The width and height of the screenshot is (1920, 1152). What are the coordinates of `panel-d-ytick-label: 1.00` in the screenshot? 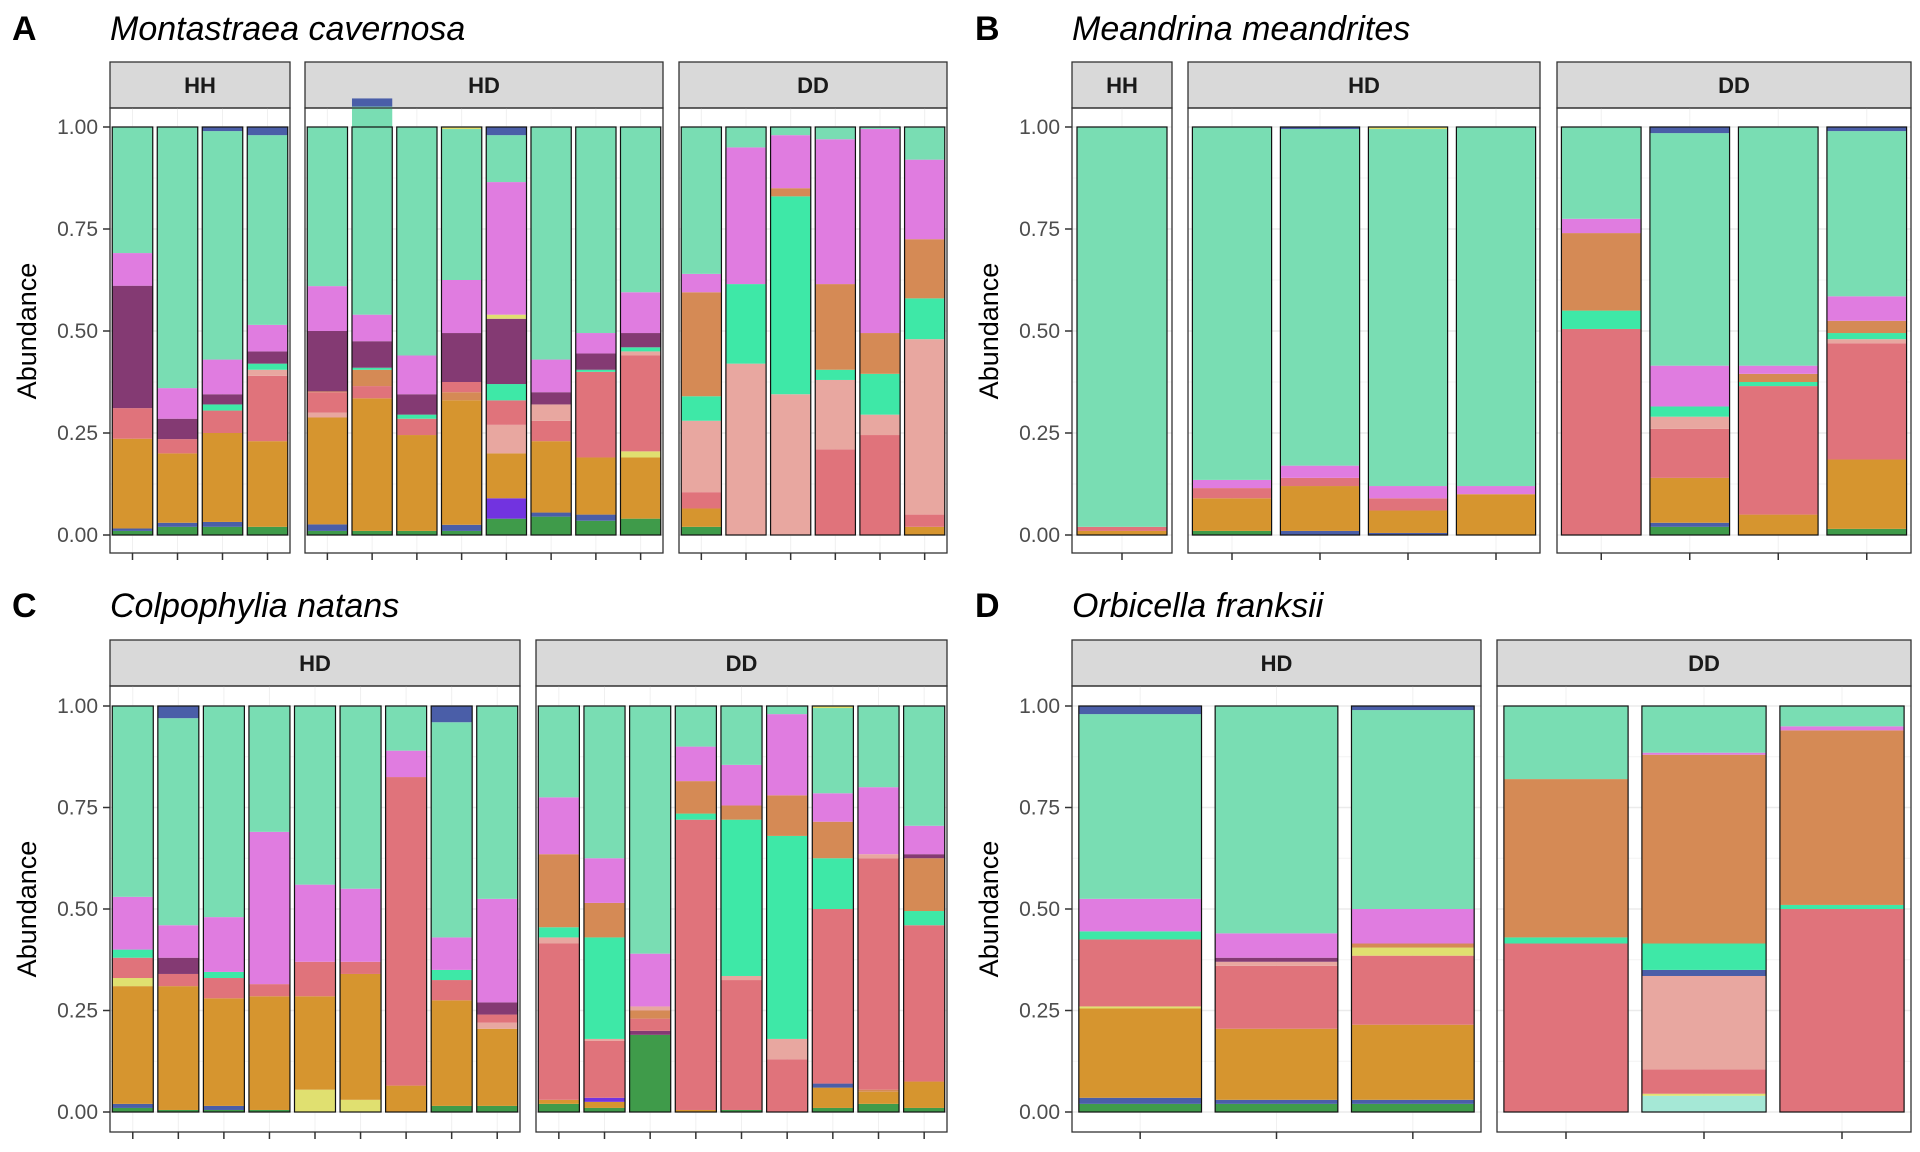 It's located at (1039, 706).